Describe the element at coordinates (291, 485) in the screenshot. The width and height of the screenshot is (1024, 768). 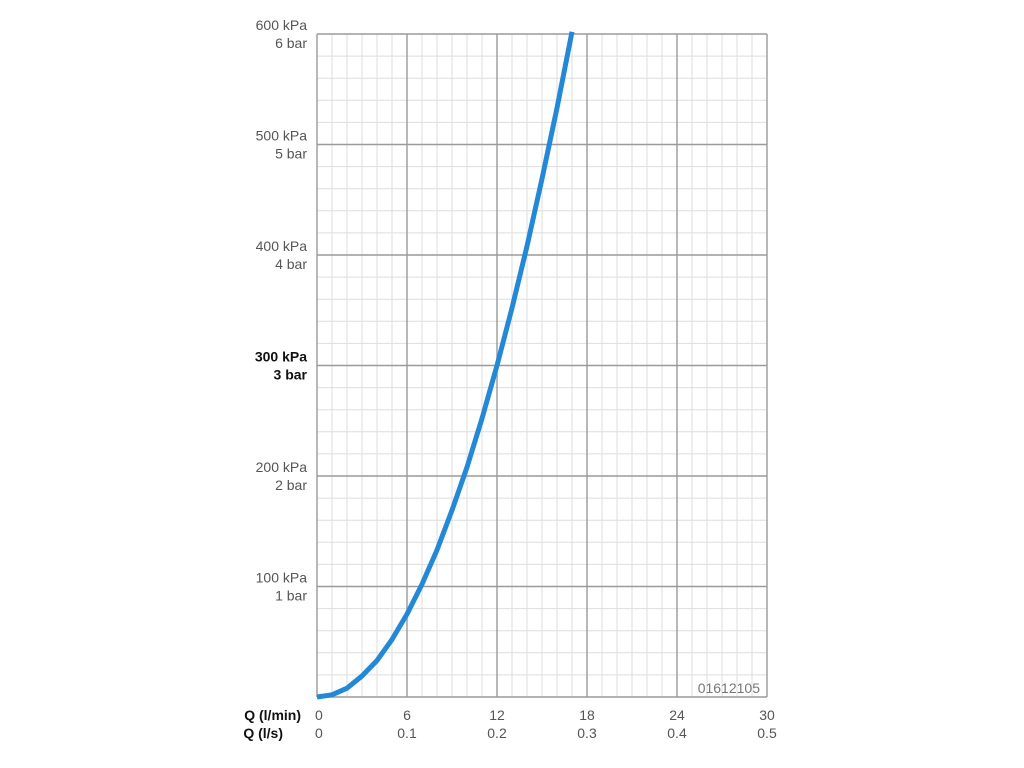
I see `y-tick-label-bar: 2 bar` at that location.